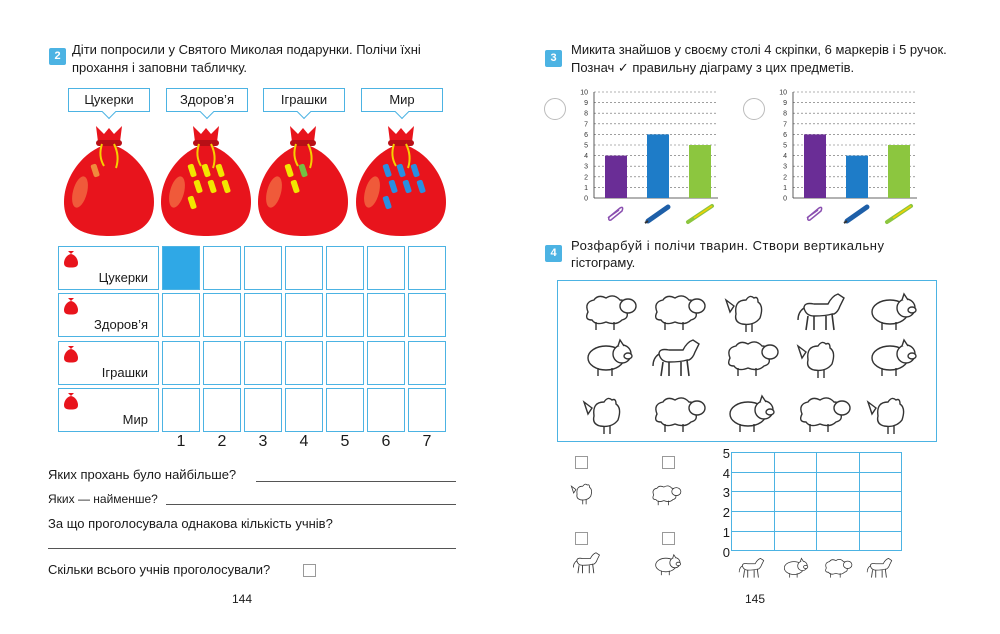  I want to click on task-4-text-line2: гістограму., so click(603, 262).